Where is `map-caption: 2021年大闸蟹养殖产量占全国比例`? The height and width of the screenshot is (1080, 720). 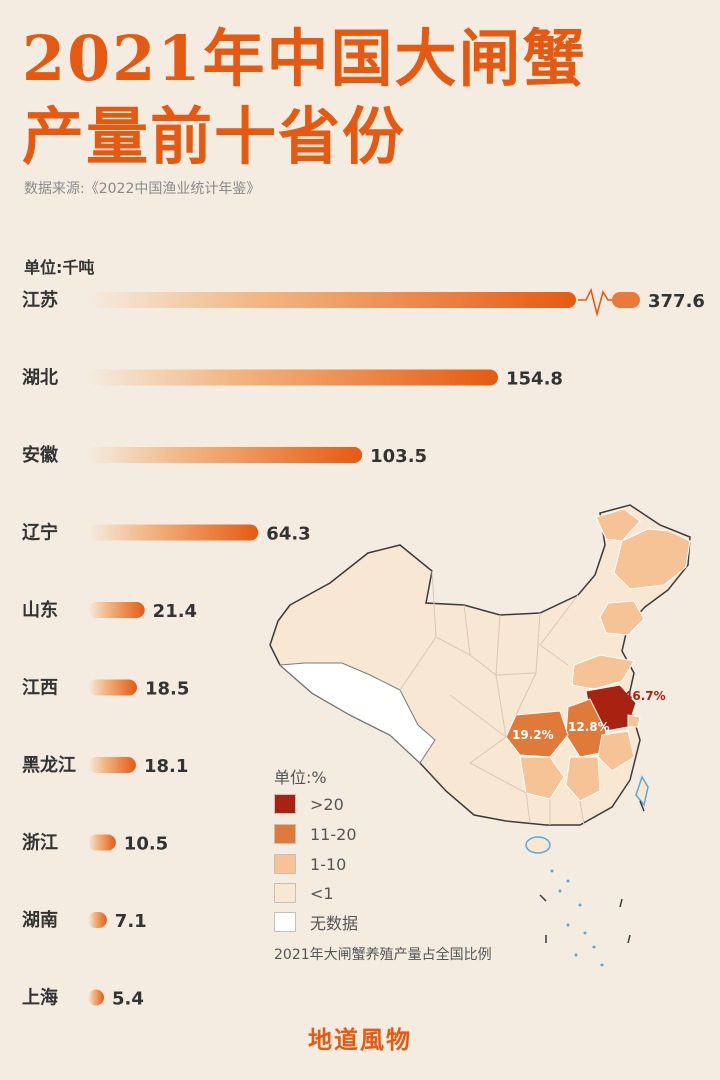
map-caption: 2021年大闸蟹养殖产量占全国比例 is located at coordinates (383, 955).